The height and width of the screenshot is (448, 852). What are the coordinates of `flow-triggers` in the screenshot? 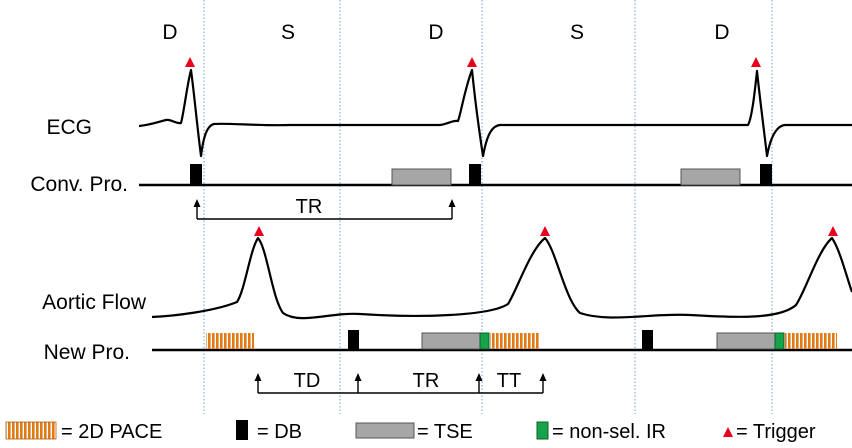 It's located at (546, 231).